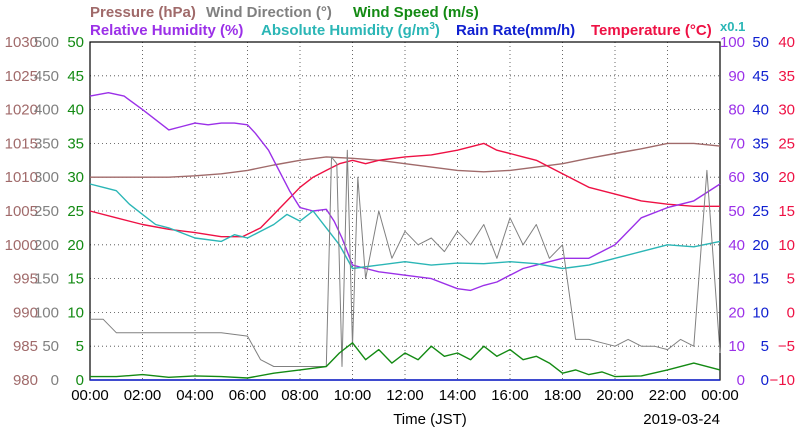  Describe the element at coordinates (732, 42) in the screenshot. I see `y-tick-label-relative-humidity: 100` at that location.